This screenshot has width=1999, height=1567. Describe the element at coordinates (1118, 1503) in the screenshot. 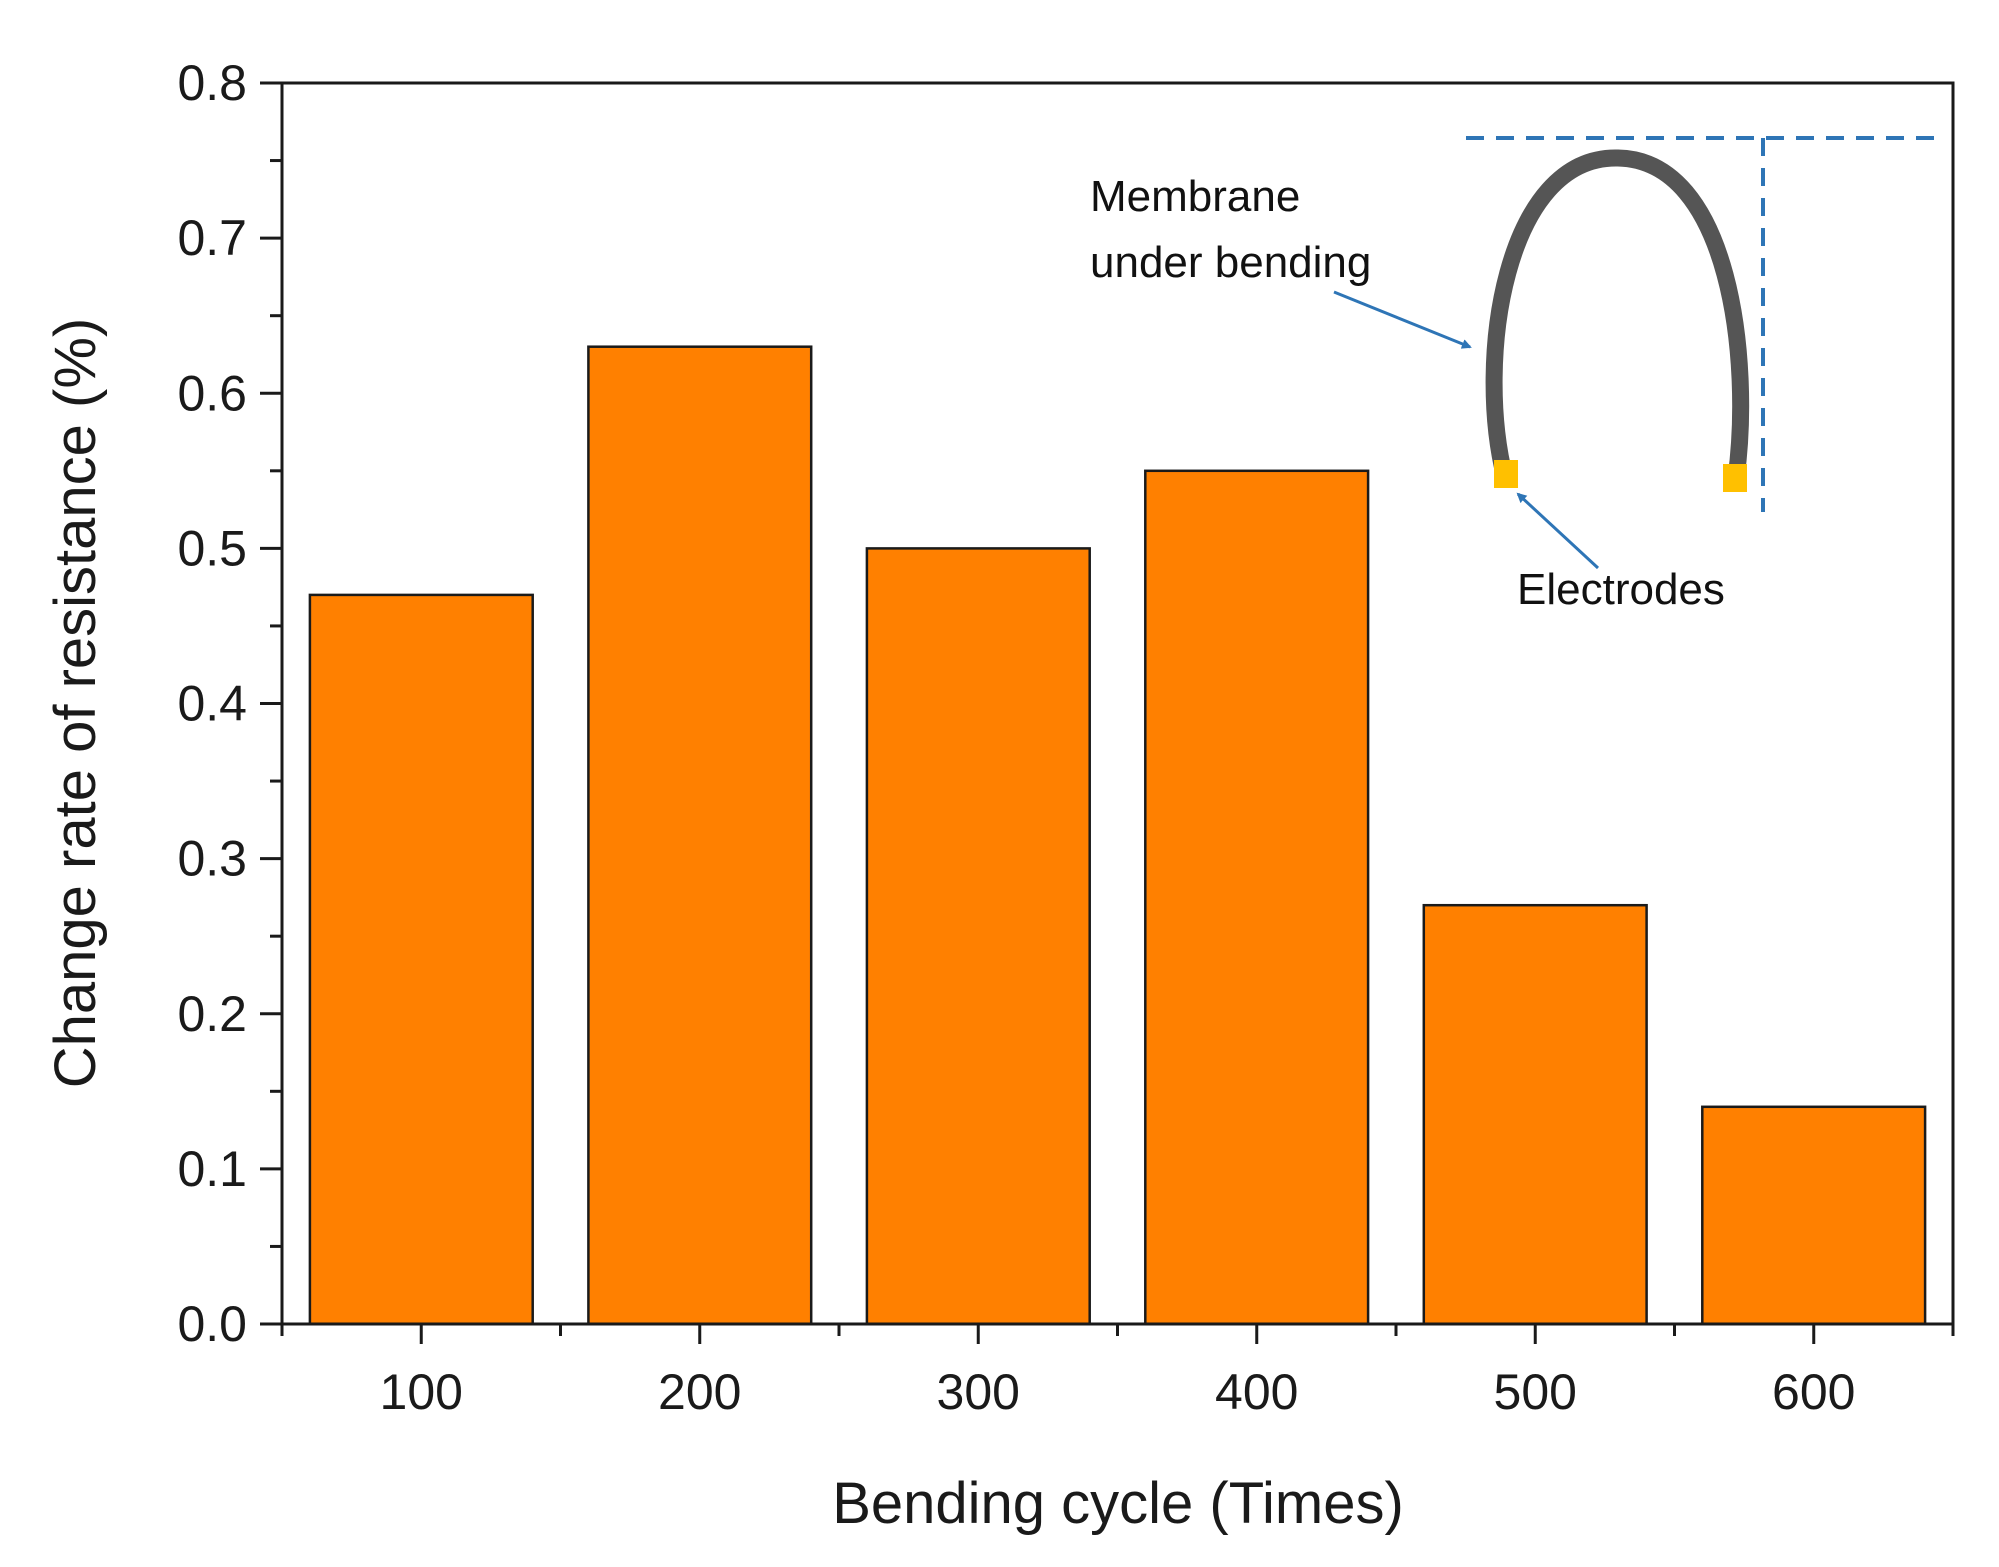

I see `x-axis-title: Bending cycle (Times)` at that location.